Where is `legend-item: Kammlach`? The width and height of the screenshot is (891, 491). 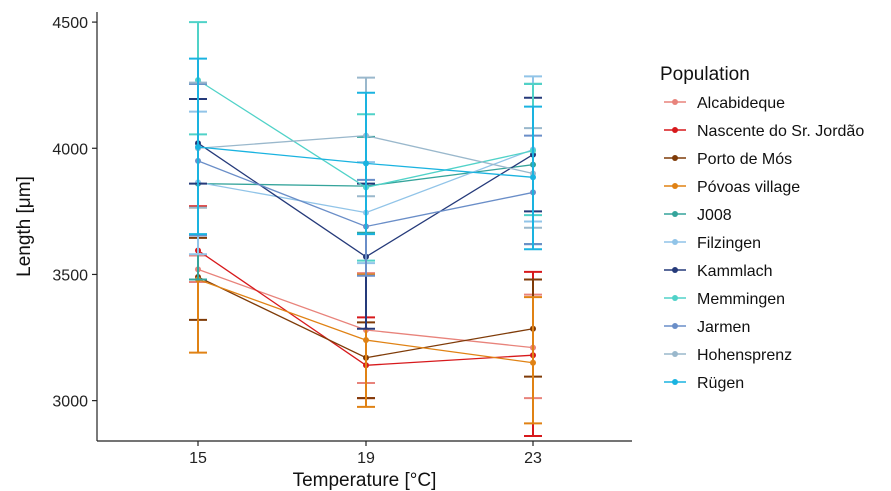 legend-item: Kammlach is located at coordinates (718, 271).